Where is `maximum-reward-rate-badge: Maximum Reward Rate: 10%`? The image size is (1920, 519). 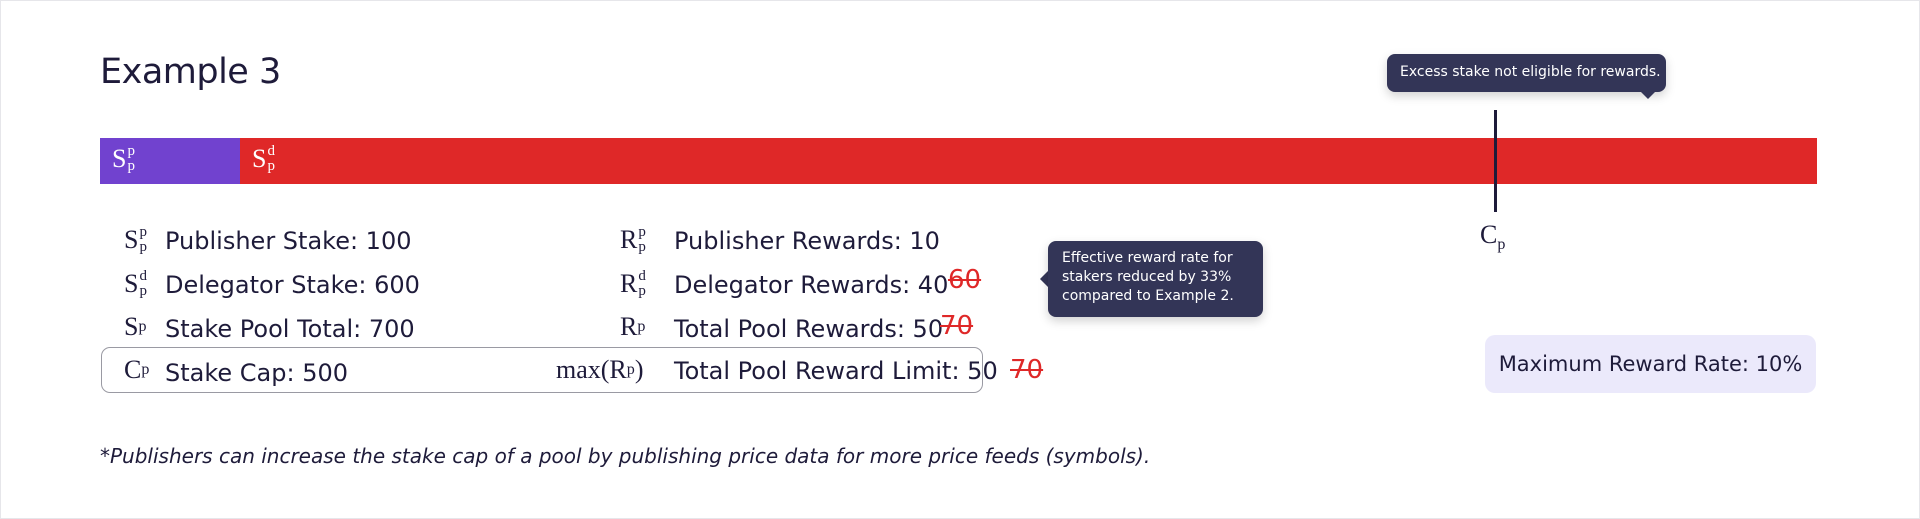 maximum-reward-rate-badge: Maximum Reward Rate: 10% is located at coordinates (1650, 364).